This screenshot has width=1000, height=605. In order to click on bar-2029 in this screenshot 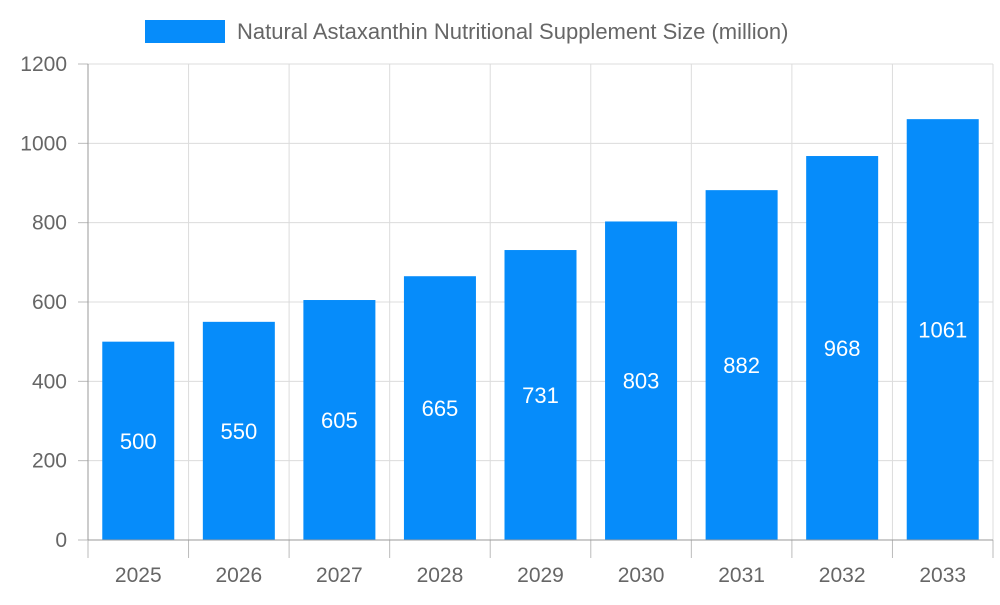, I will do `click(540, 395)`.